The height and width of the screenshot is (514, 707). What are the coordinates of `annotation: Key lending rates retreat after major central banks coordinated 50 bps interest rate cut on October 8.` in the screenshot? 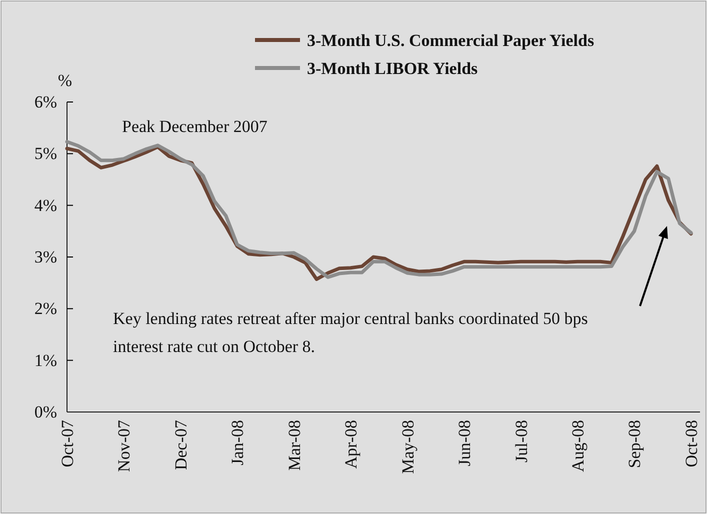 It's located at (350, 332).